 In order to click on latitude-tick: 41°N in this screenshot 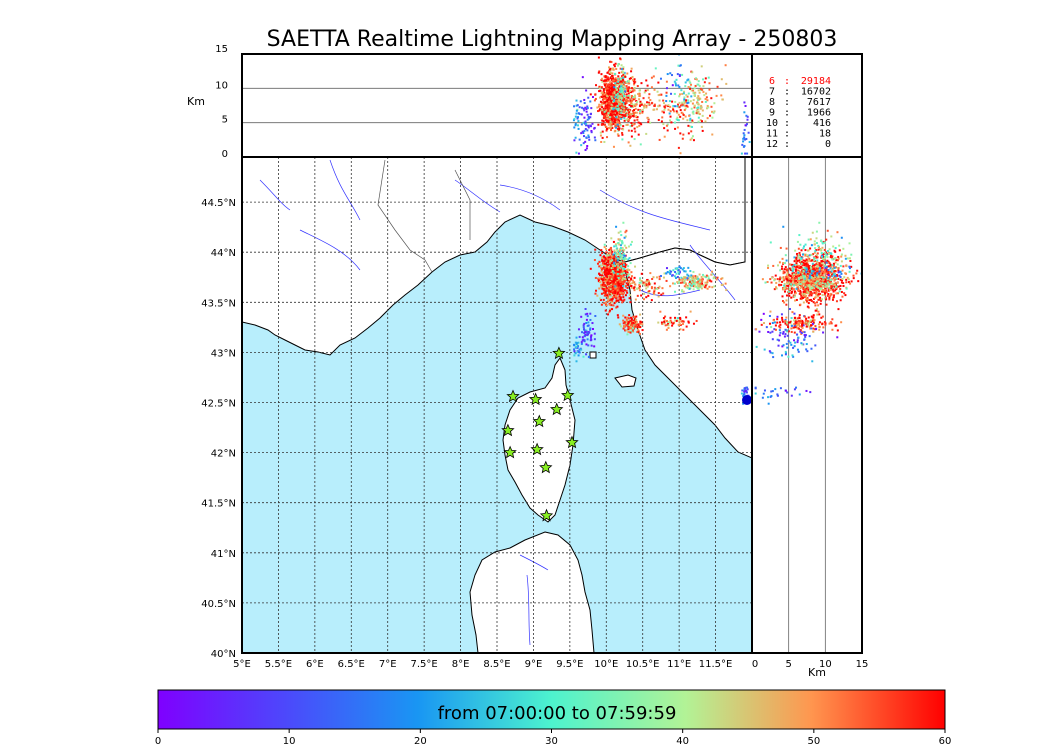, I will do `click(223, 554)`.